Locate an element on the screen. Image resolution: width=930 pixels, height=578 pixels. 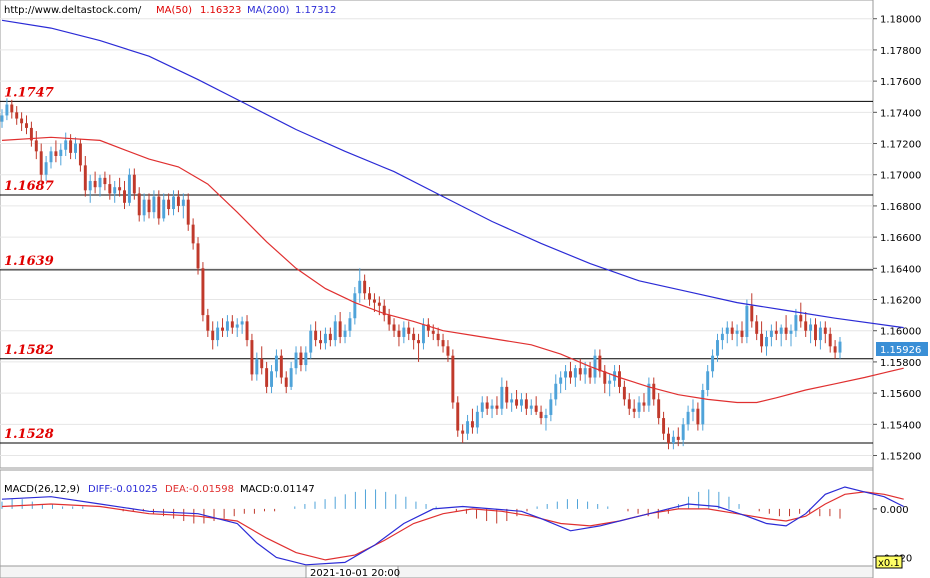
level-label: 1.1639 is located at coordinates (29, 261).